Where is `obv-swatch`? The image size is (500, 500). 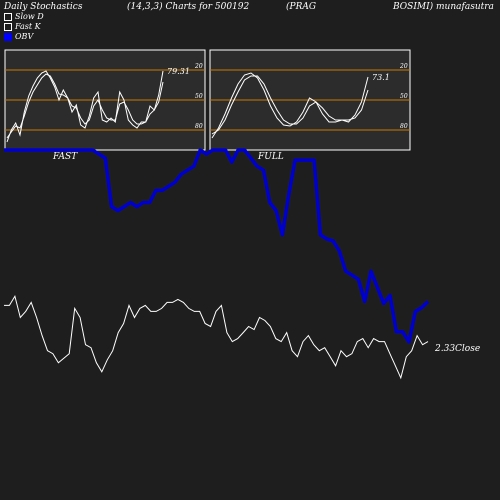 obv-swatch is located at coordinates (8, 36).